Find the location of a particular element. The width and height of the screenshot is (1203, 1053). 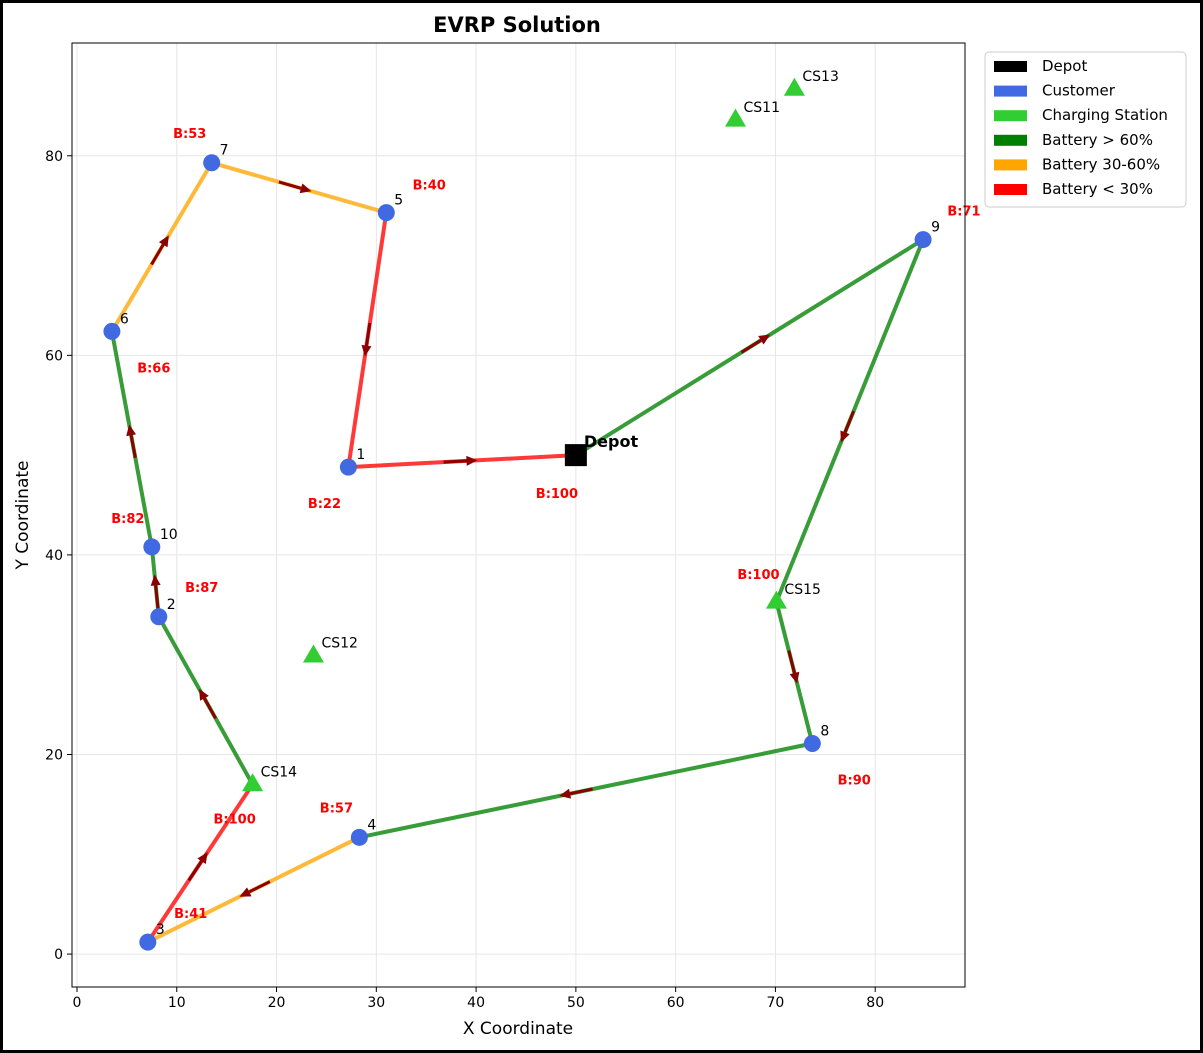

battery-level-label: B:87 is located at coordinates (201, 588).